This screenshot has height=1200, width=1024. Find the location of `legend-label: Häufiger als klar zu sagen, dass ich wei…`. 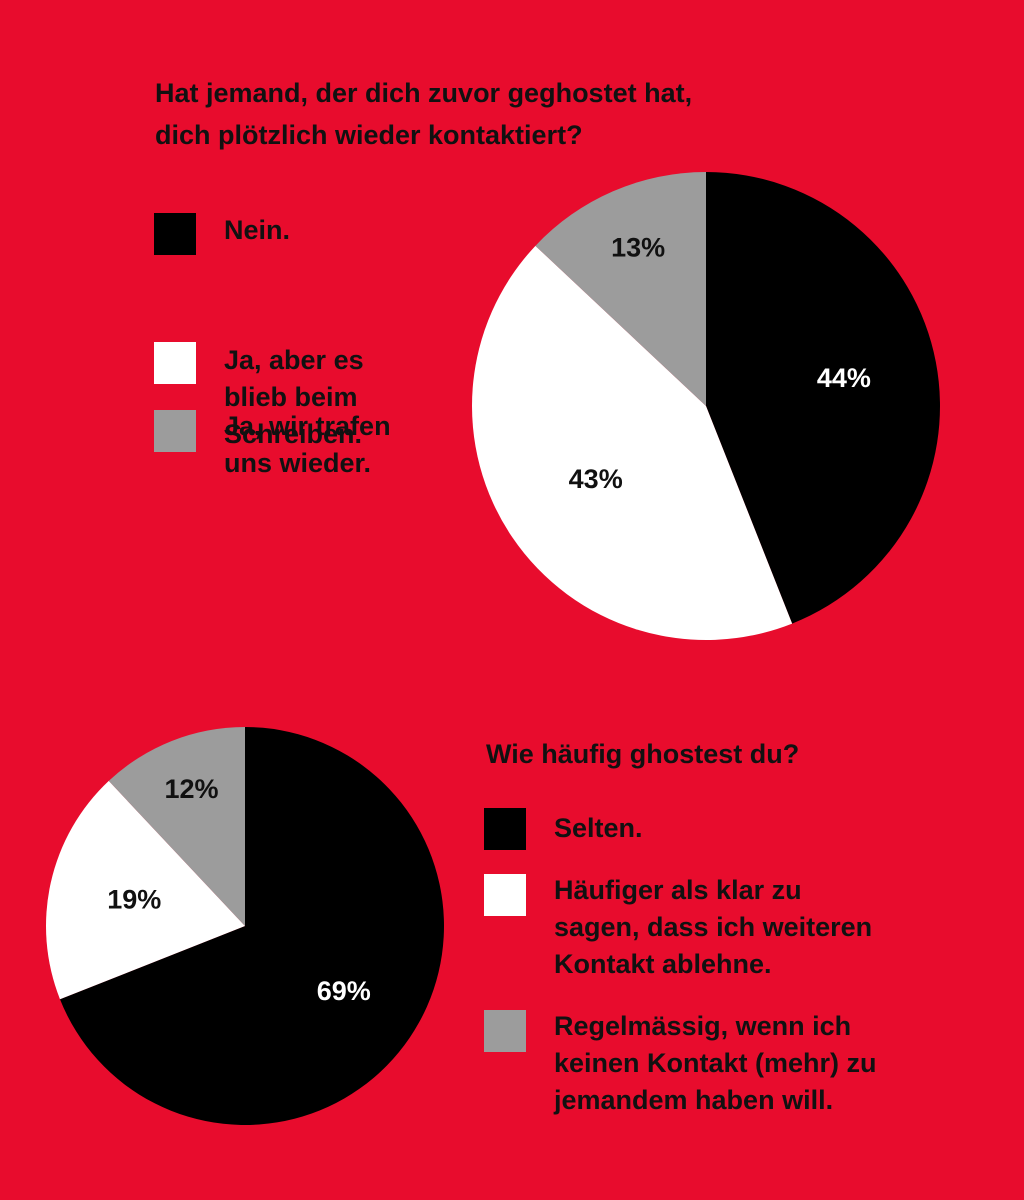

legend-label: Häufiger als klar zu sagen, dass ich wei… is located at coordinates (713, 927).